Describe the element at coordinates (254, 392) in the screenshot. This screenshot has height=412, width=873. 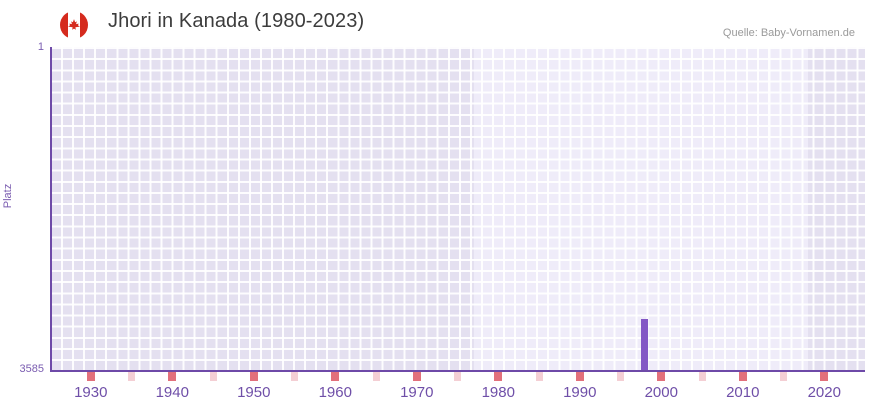
I see `x-axis-label-1950: 1950` at that location.